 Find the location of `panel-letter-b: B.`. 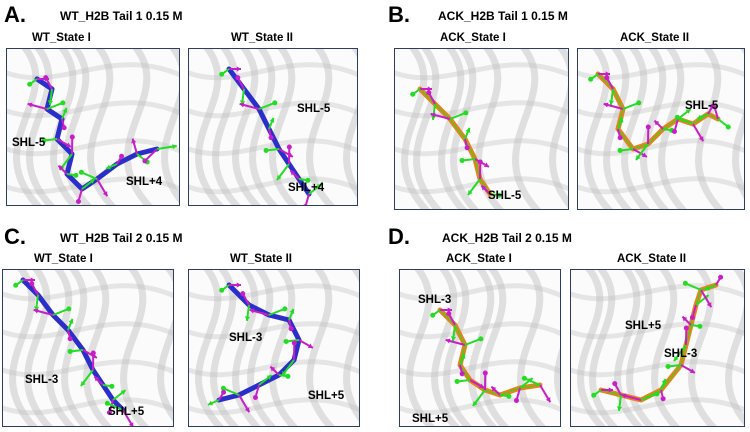

panel-letter-b: B. is located at coordinates (399, 14).